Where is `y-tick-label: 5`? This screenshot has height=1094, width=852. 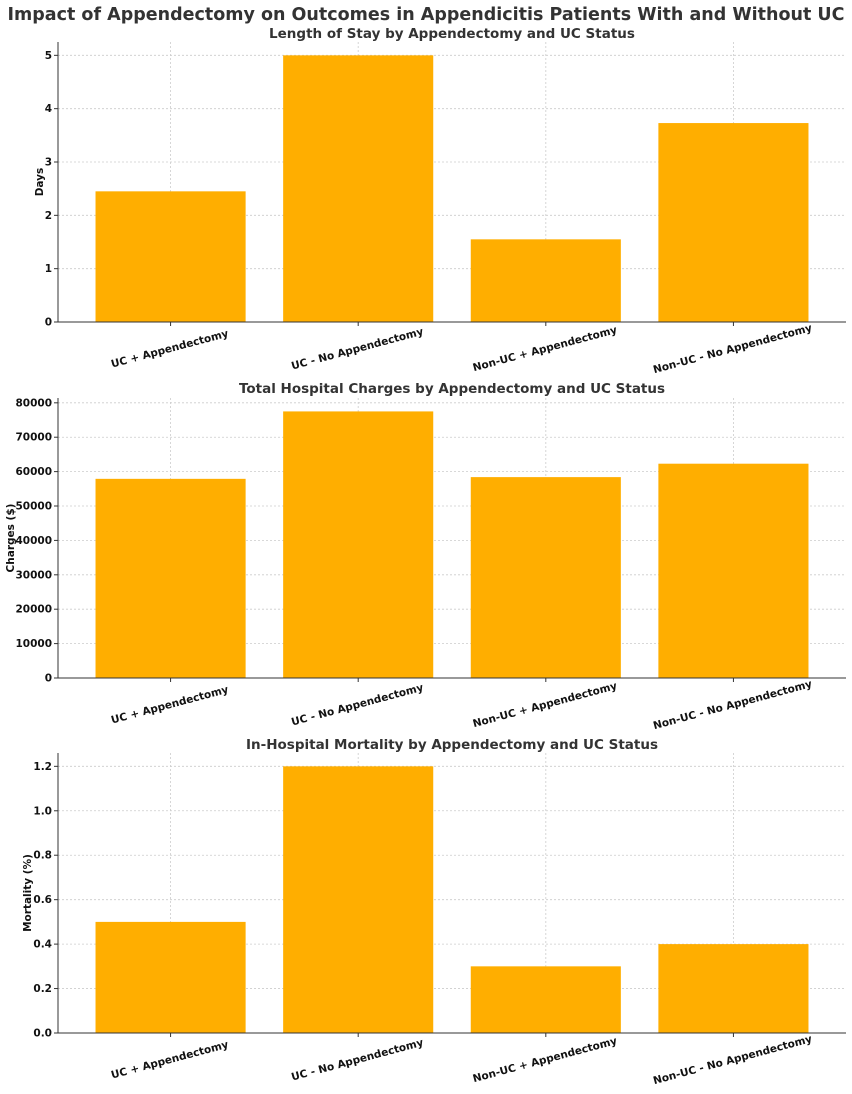 y-tick-label: 5 is located at coordinates (48, 56).